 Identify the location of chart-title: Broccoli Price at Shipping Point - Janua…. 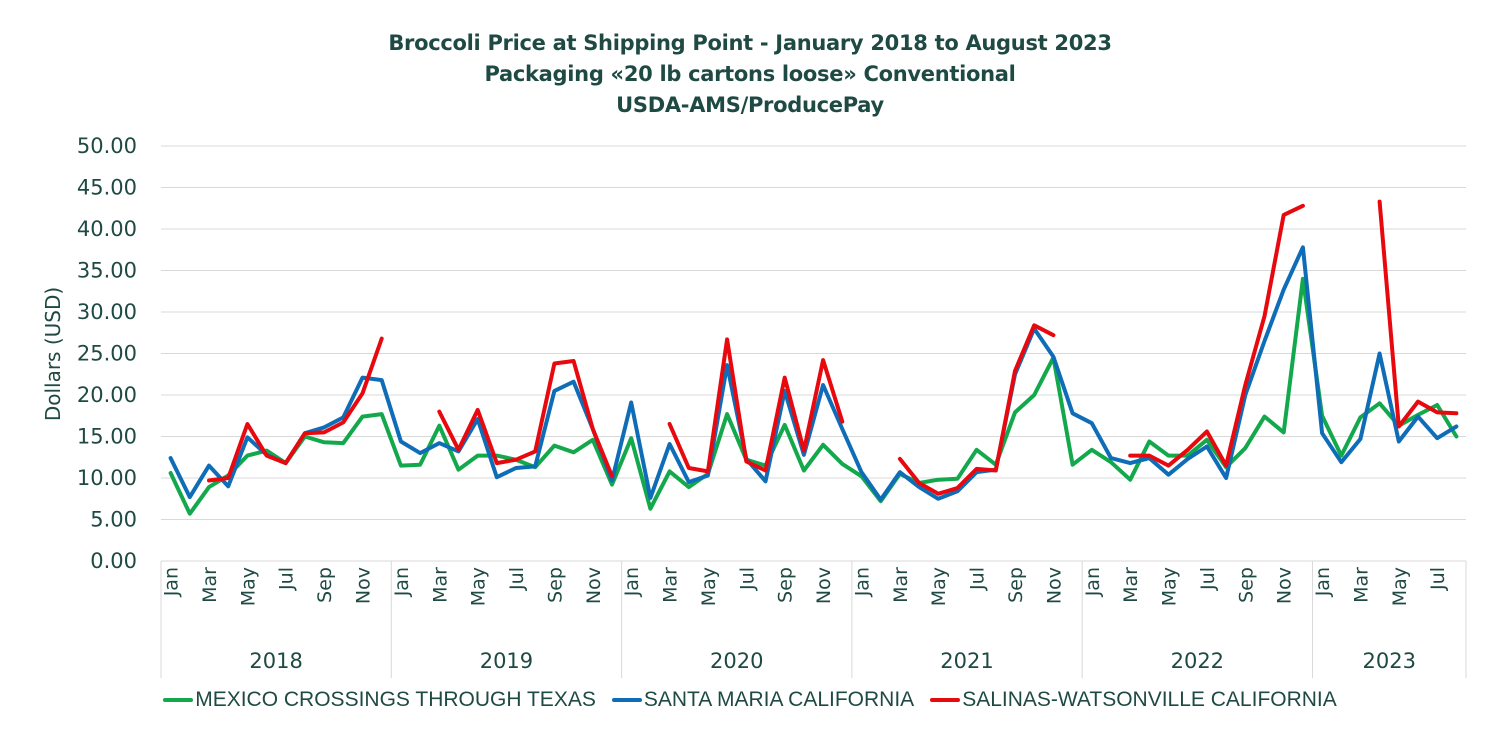
(750, 74).